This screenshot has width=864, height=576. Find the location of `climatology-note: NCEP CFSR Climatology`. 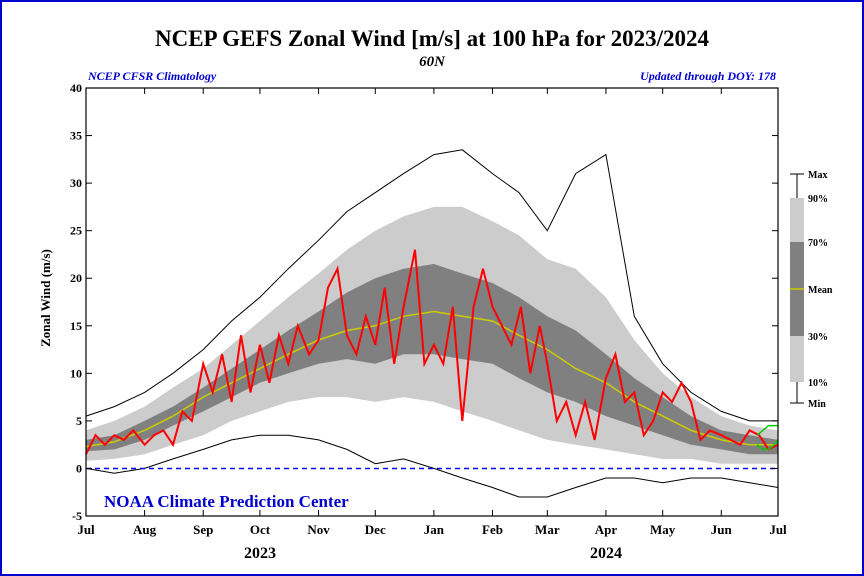

climatology-note: NCEP CFSR Climatology is located at coordinates (152, 76).